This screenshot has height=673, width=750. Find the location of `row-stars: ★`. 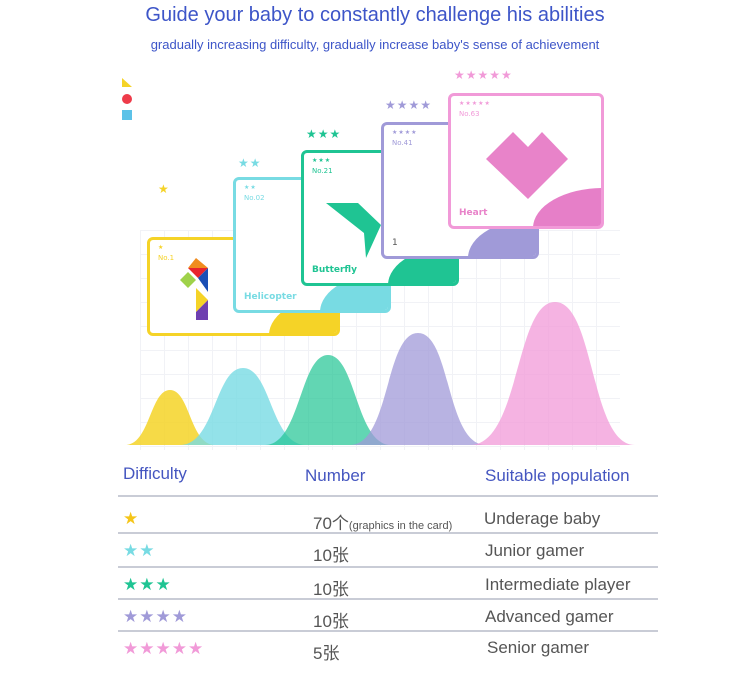

row-stars: ★ is located at coordinates (131, 519).